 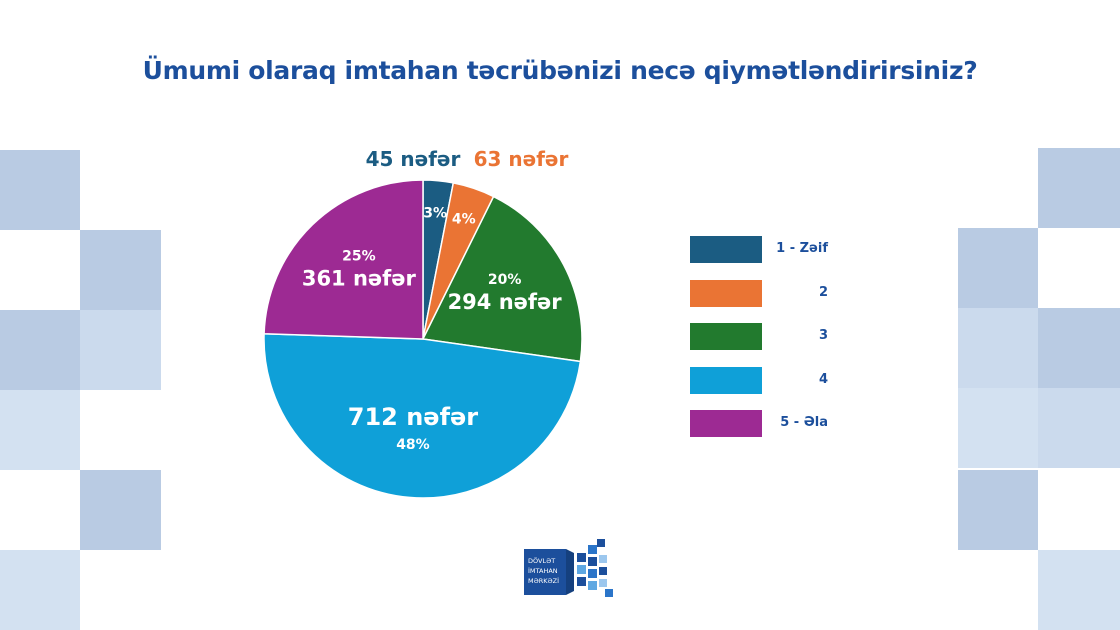 I want to click on legend-item-5: 5 - Əla, so click(x=765, y=432).